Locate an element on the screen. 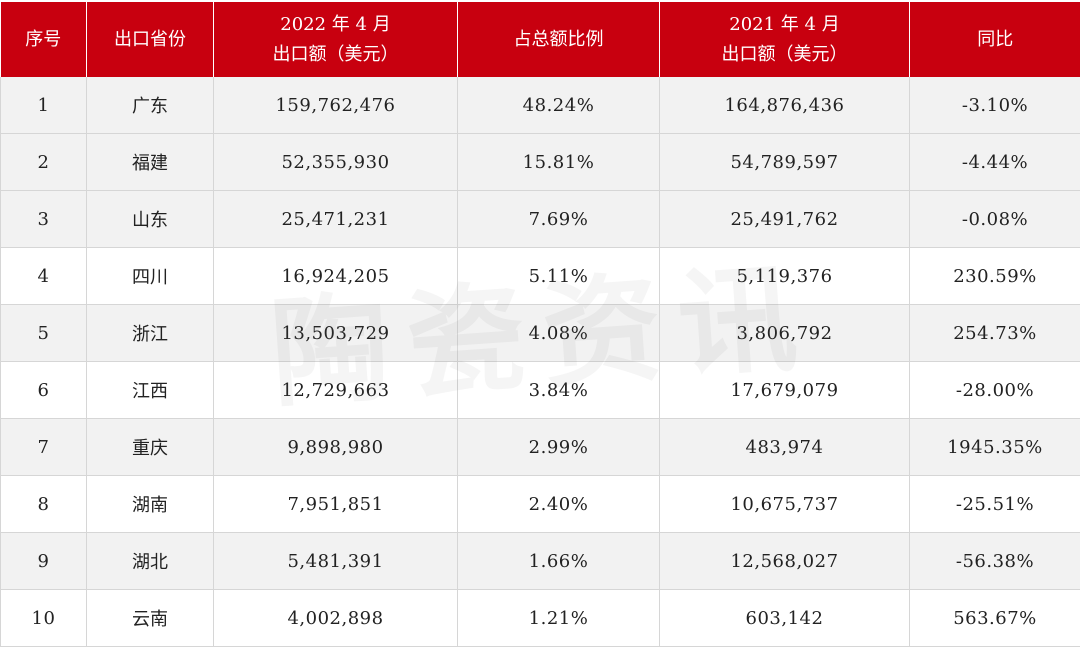  cell-share: 4.08% is located at coordinates (558, 333).